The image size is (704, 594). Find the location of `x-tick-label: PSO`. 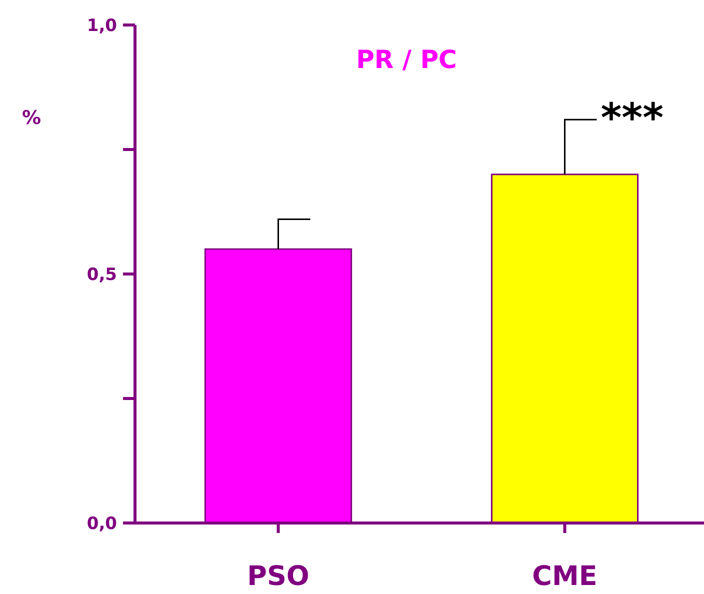

x-tick-label: PSO is located at coordinates (278, 576).